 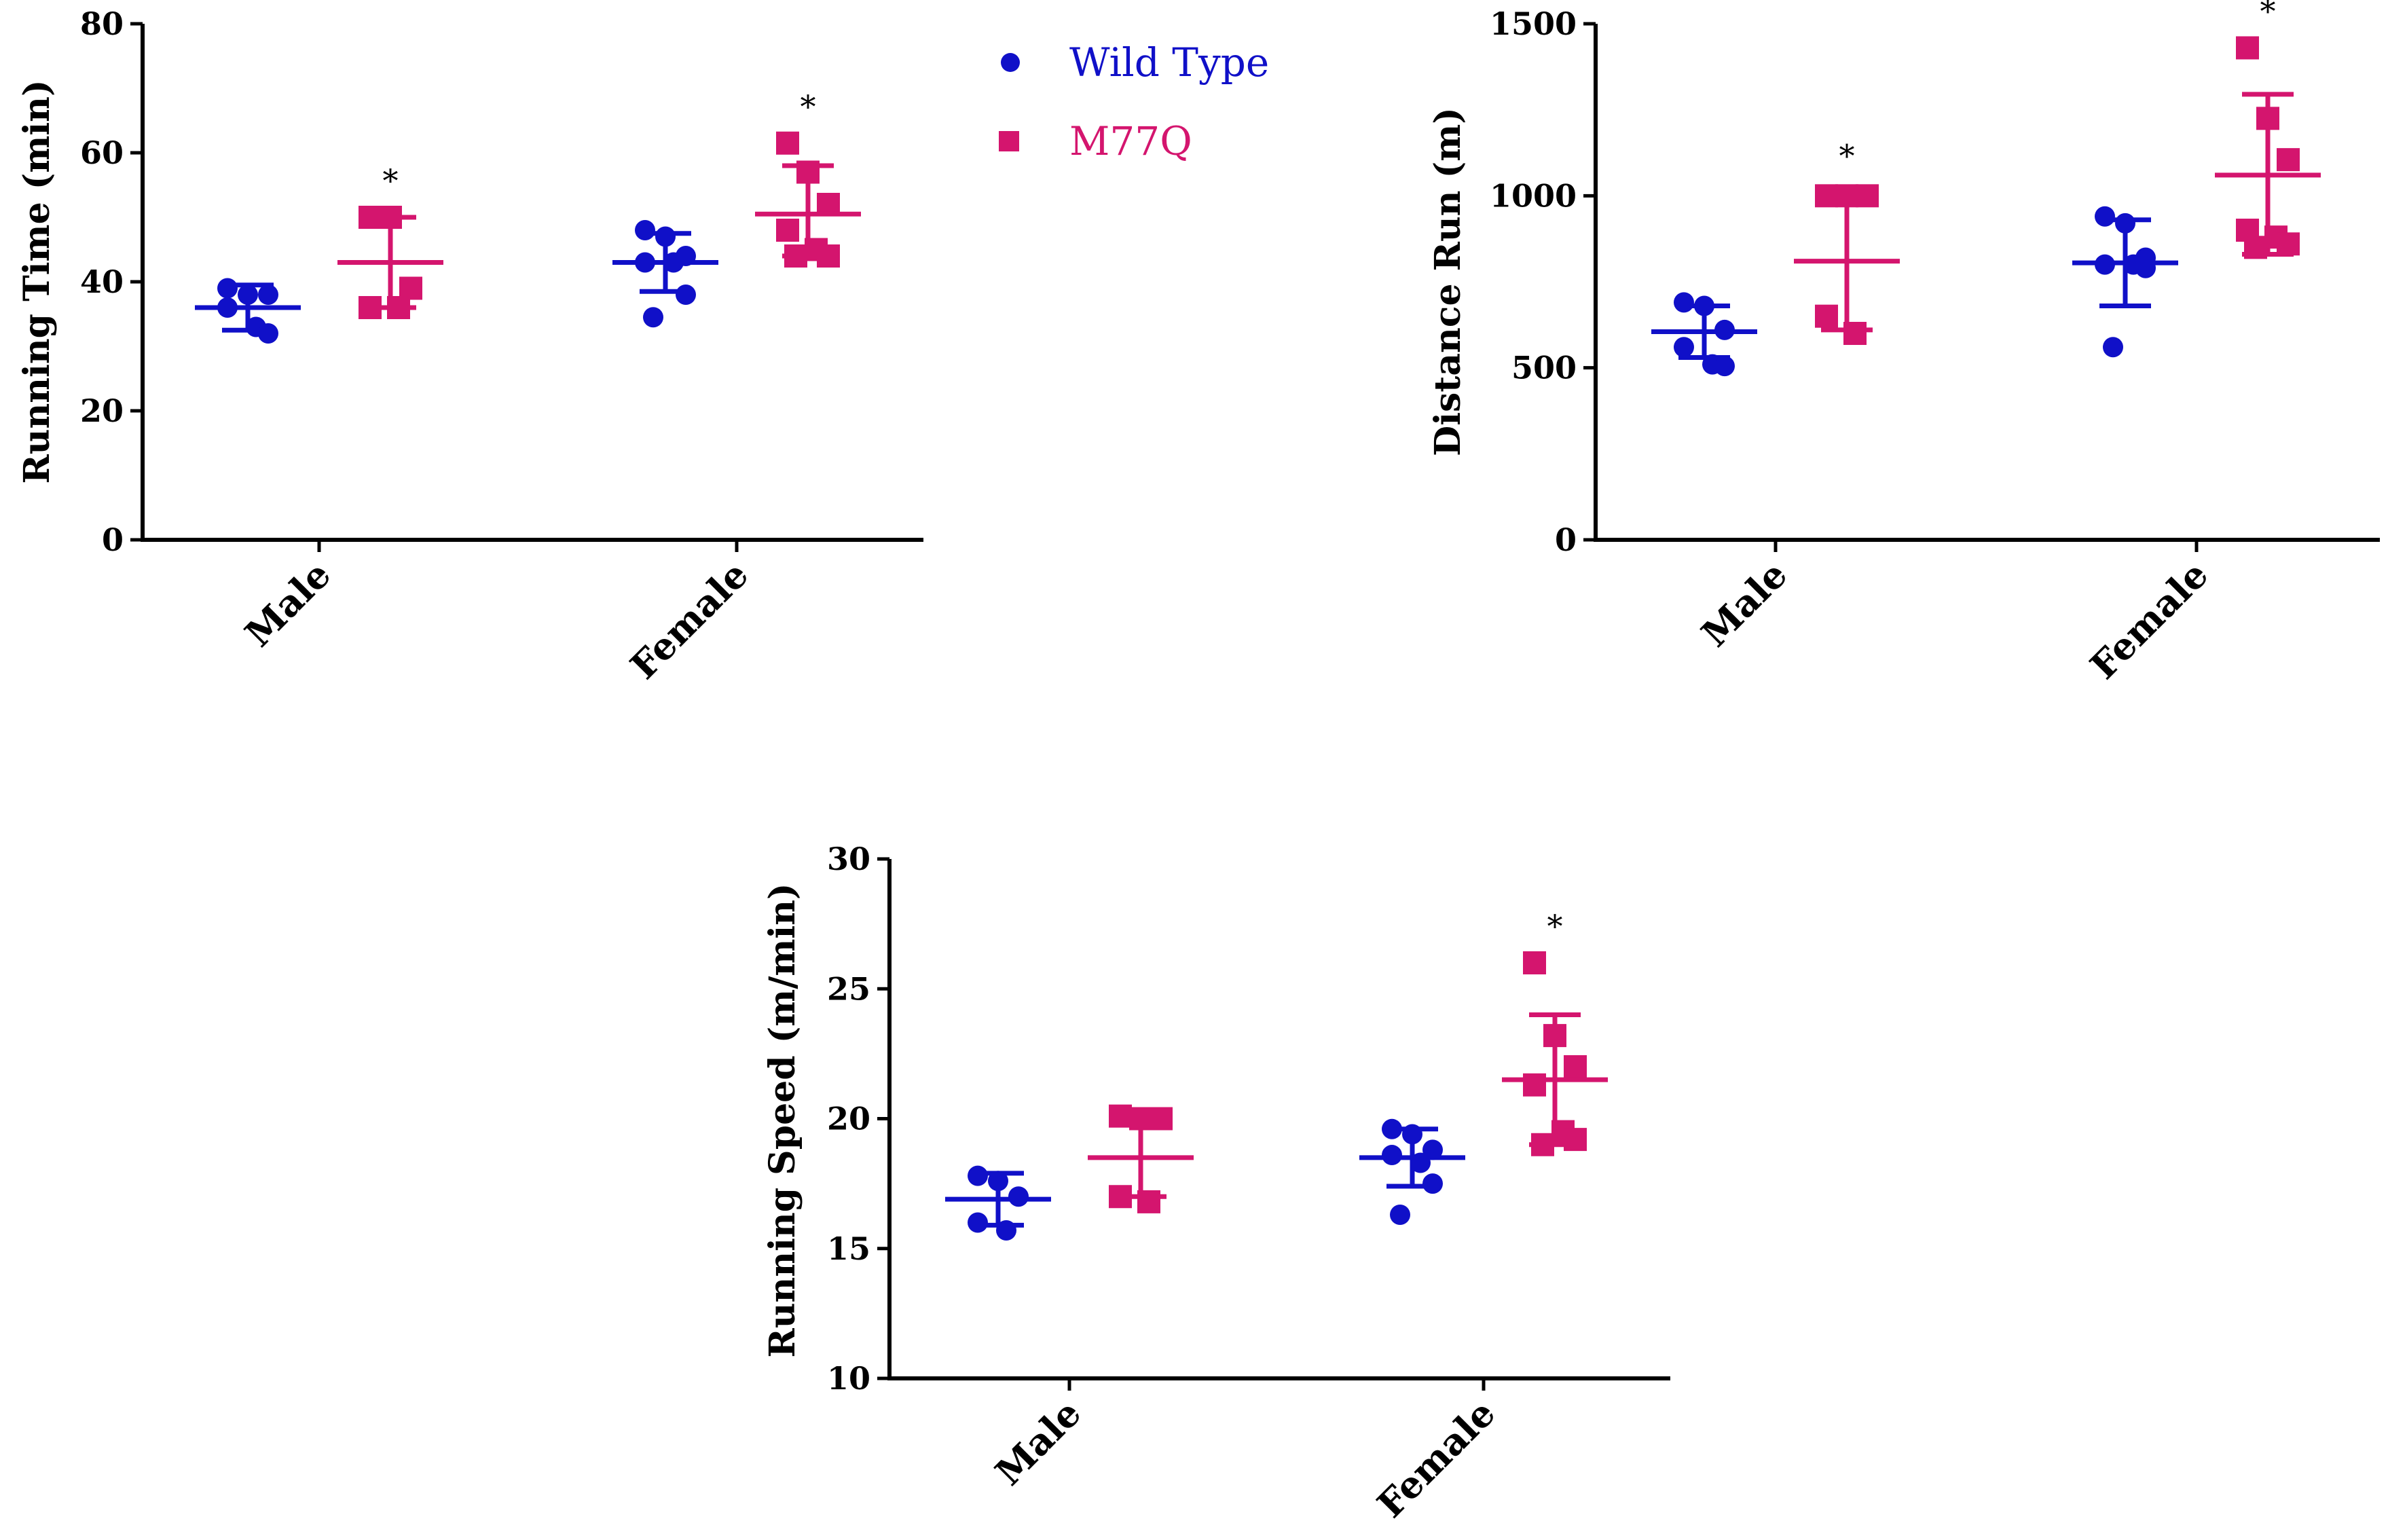 What do you see at coordinates (1986, 189) in the screenshot?
I see `marks-distance-run: **` at bounding box center [1986, 189].